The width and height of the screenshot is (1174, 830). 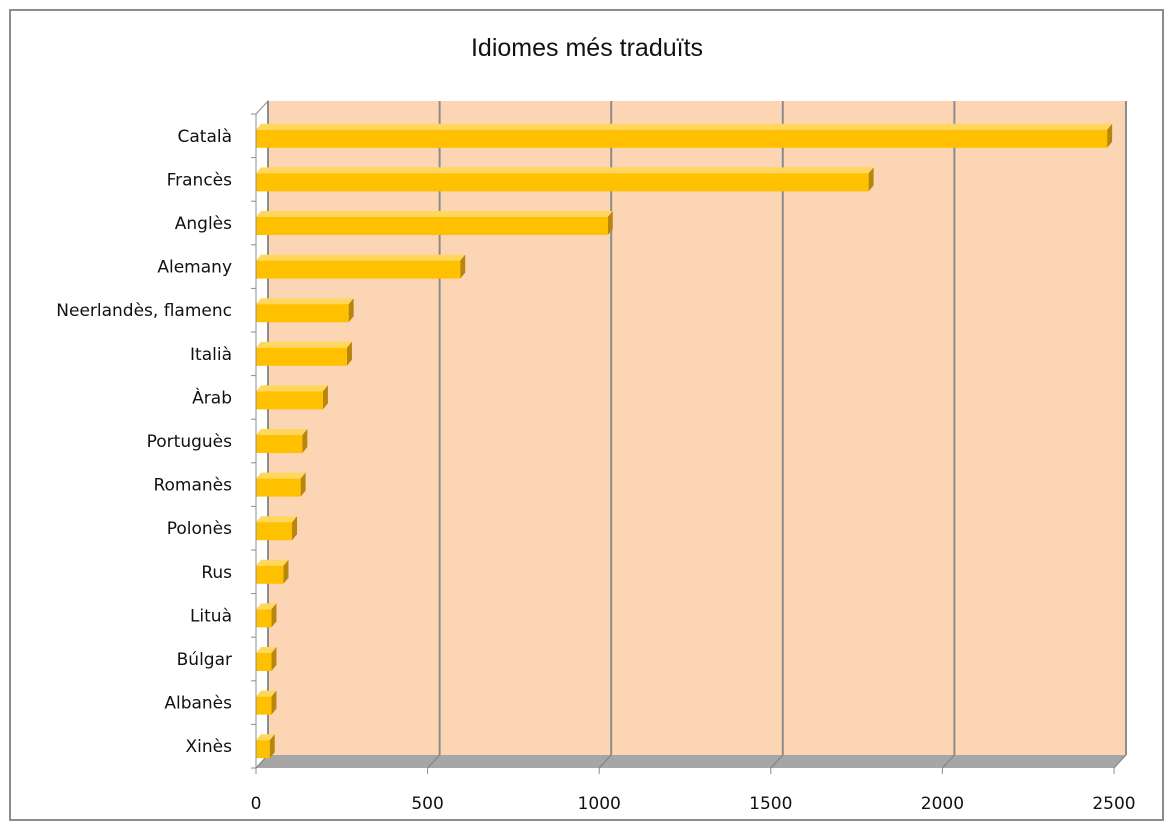 I want to click on category-label: Francès, so click(x=200, y=180).